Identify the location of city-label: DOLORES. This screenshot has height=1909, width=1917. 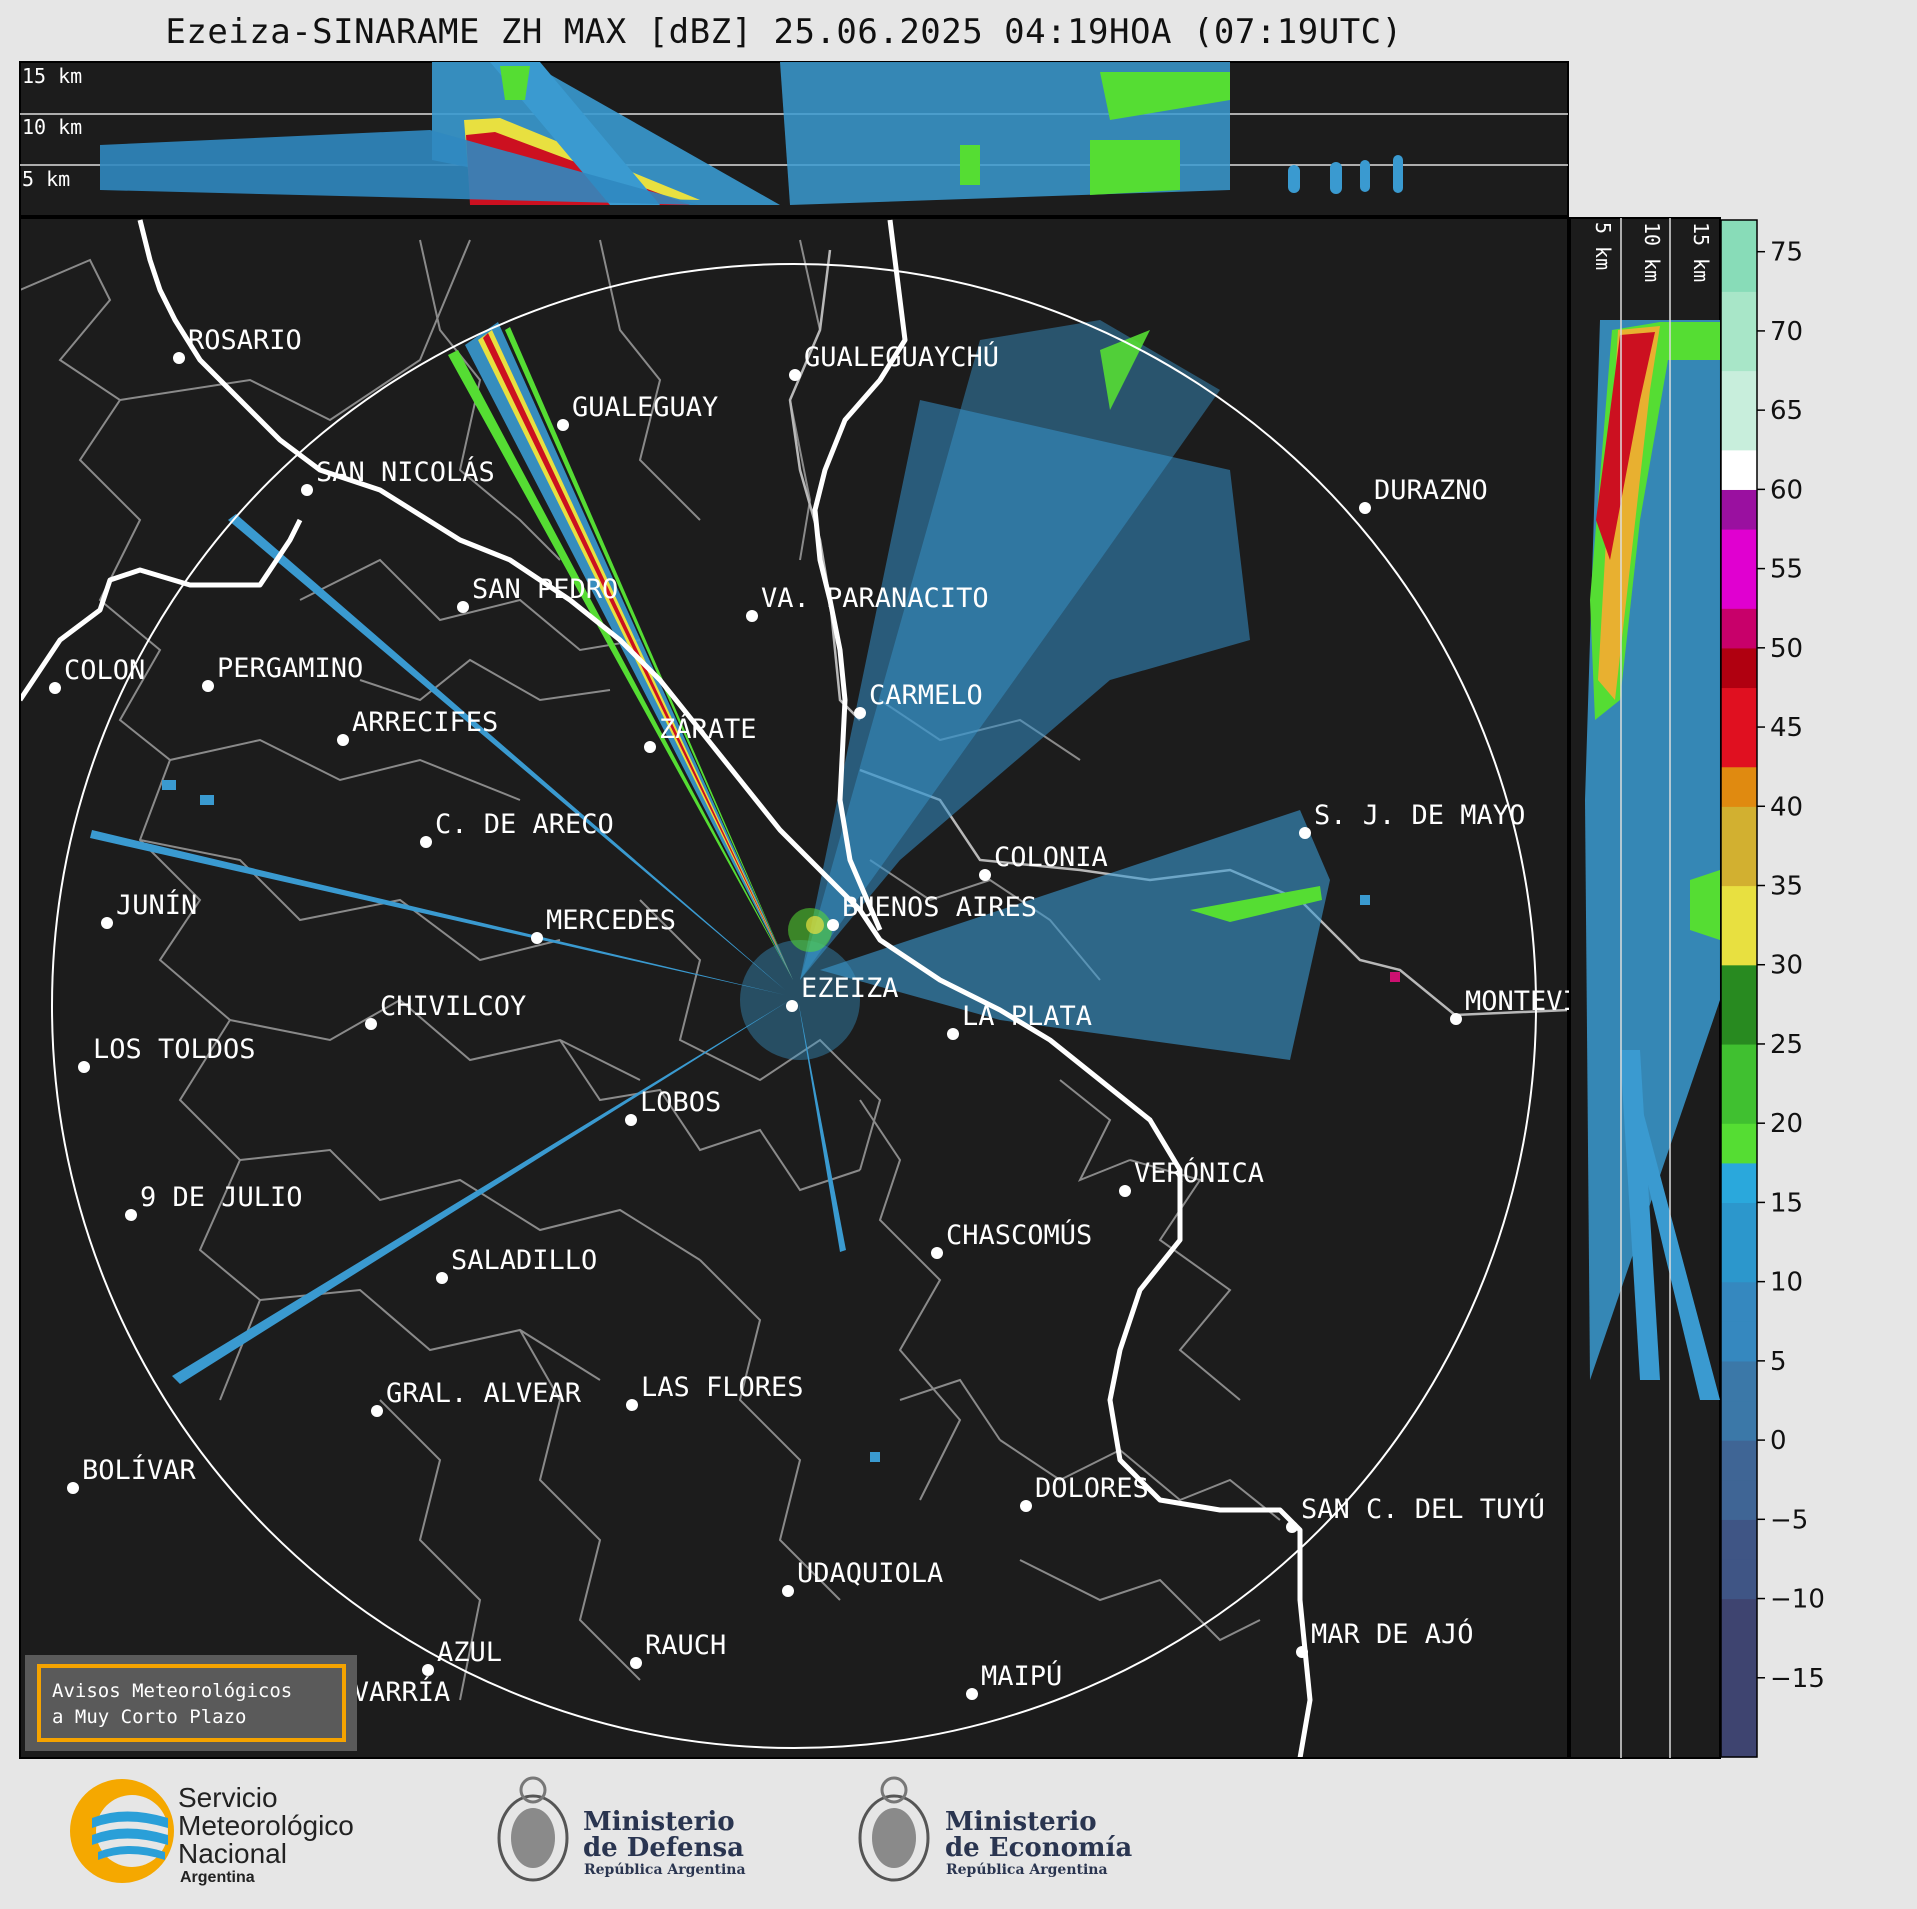
(1092, 1488).